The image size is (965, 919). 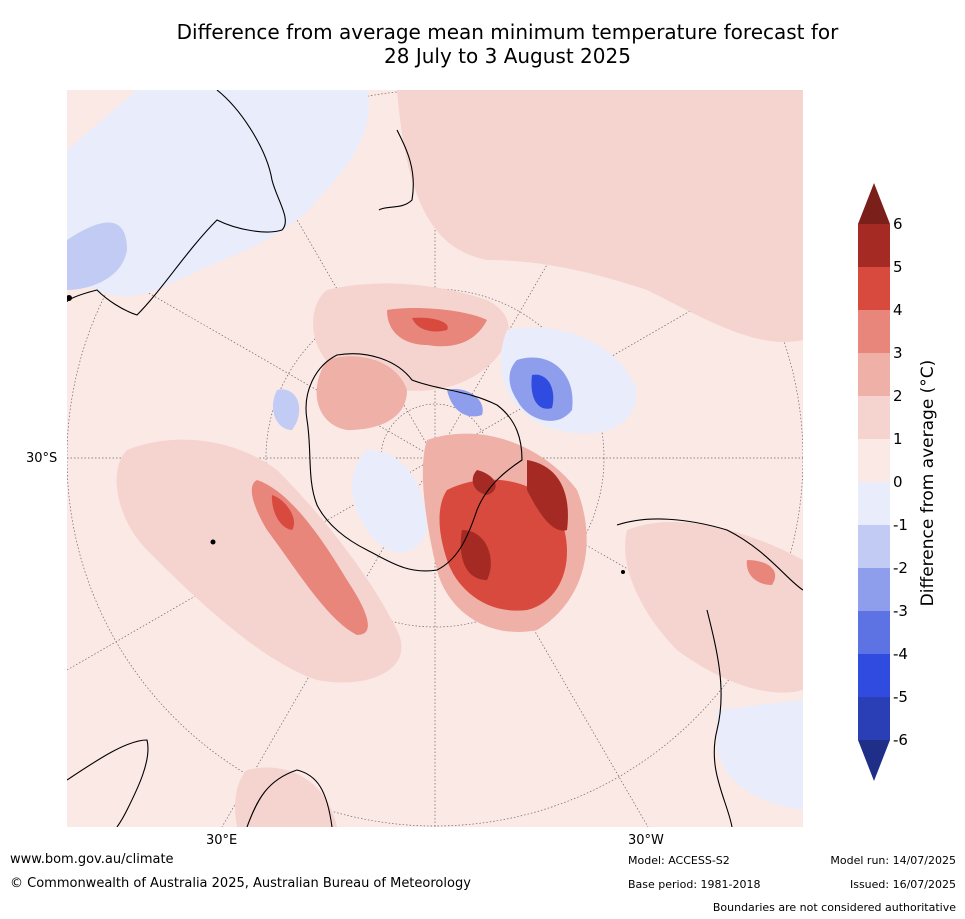 What do you see at coordinates (900, 525) in the screenshot?
I see `colorbar-tick-label: -1` at bounding box center [900, 525].